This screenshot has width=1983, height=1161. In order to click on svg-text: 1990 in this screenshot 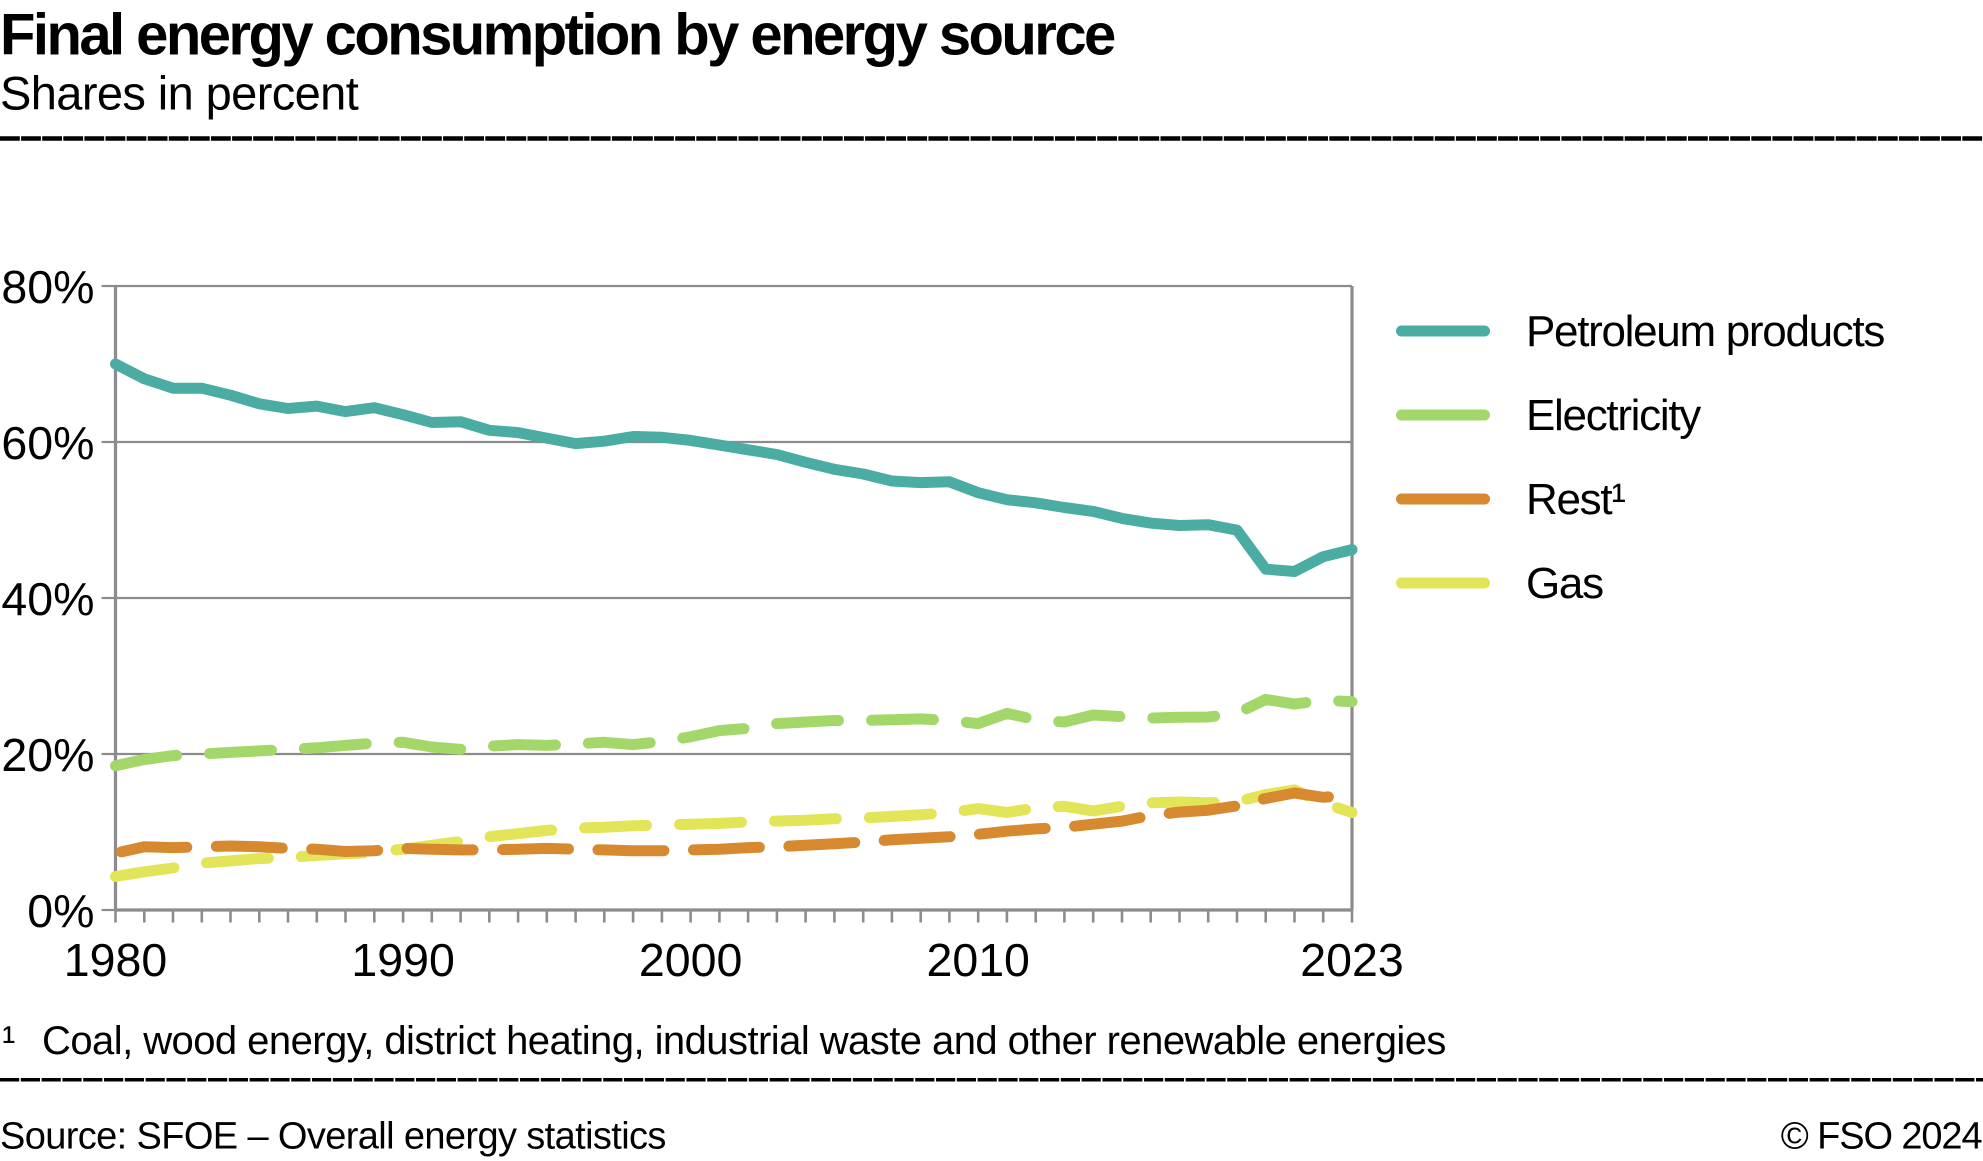, I will do `click(402, 960)`.